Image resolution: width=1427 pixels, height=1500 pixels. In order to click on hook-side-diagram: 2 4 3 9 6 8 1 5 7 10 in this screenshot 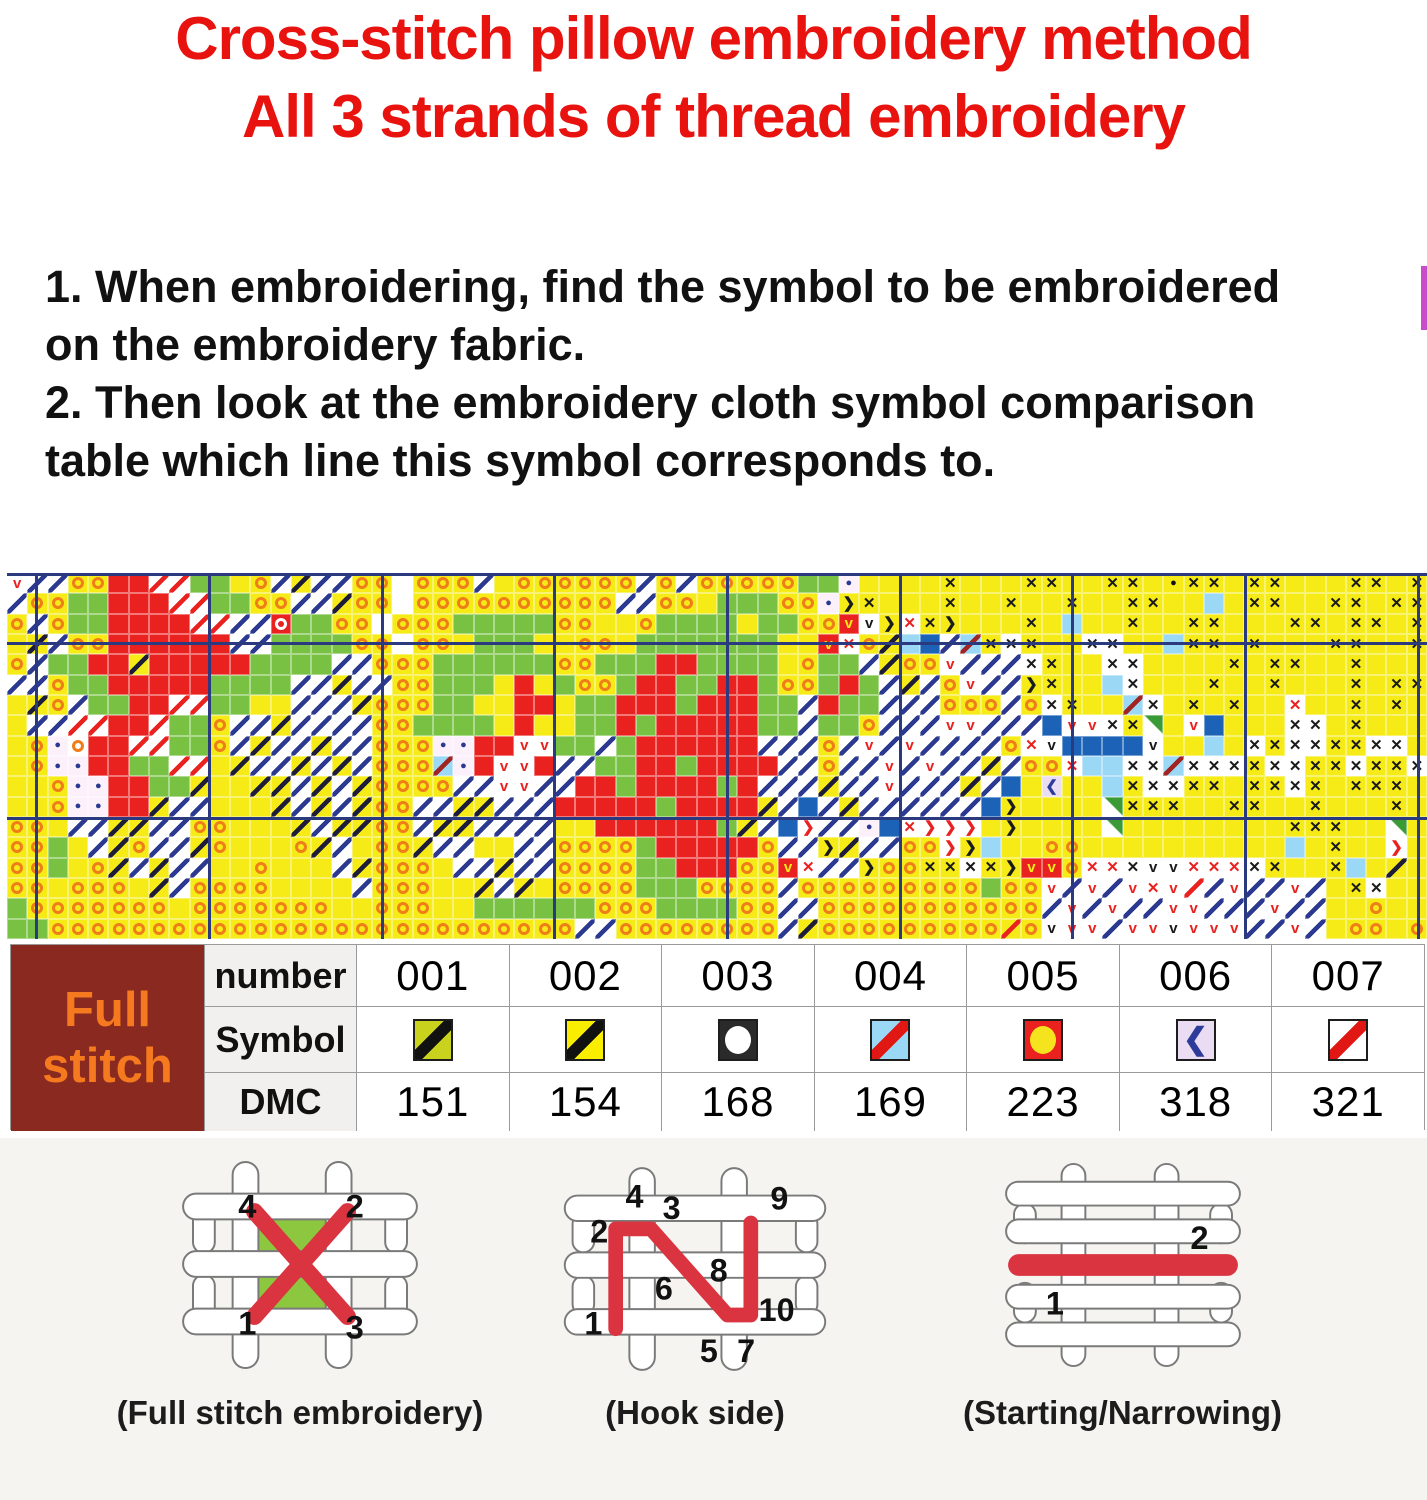, I will do `click(695, 1269)`.